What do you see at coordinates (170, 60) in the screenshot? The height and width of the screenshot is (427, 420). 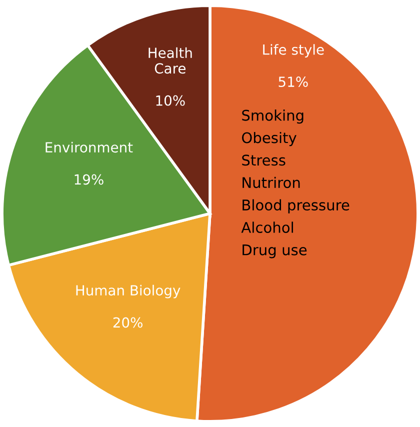 I see `slice-label: Health Care` at bounding box center [170, 60].